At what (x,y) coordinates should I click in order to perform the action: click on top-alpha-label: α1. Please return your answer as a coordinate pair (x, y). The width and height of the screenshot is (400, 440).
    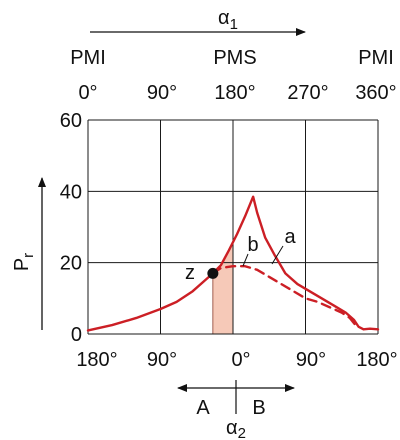
    Looking at the image, I should click on (228, 20).